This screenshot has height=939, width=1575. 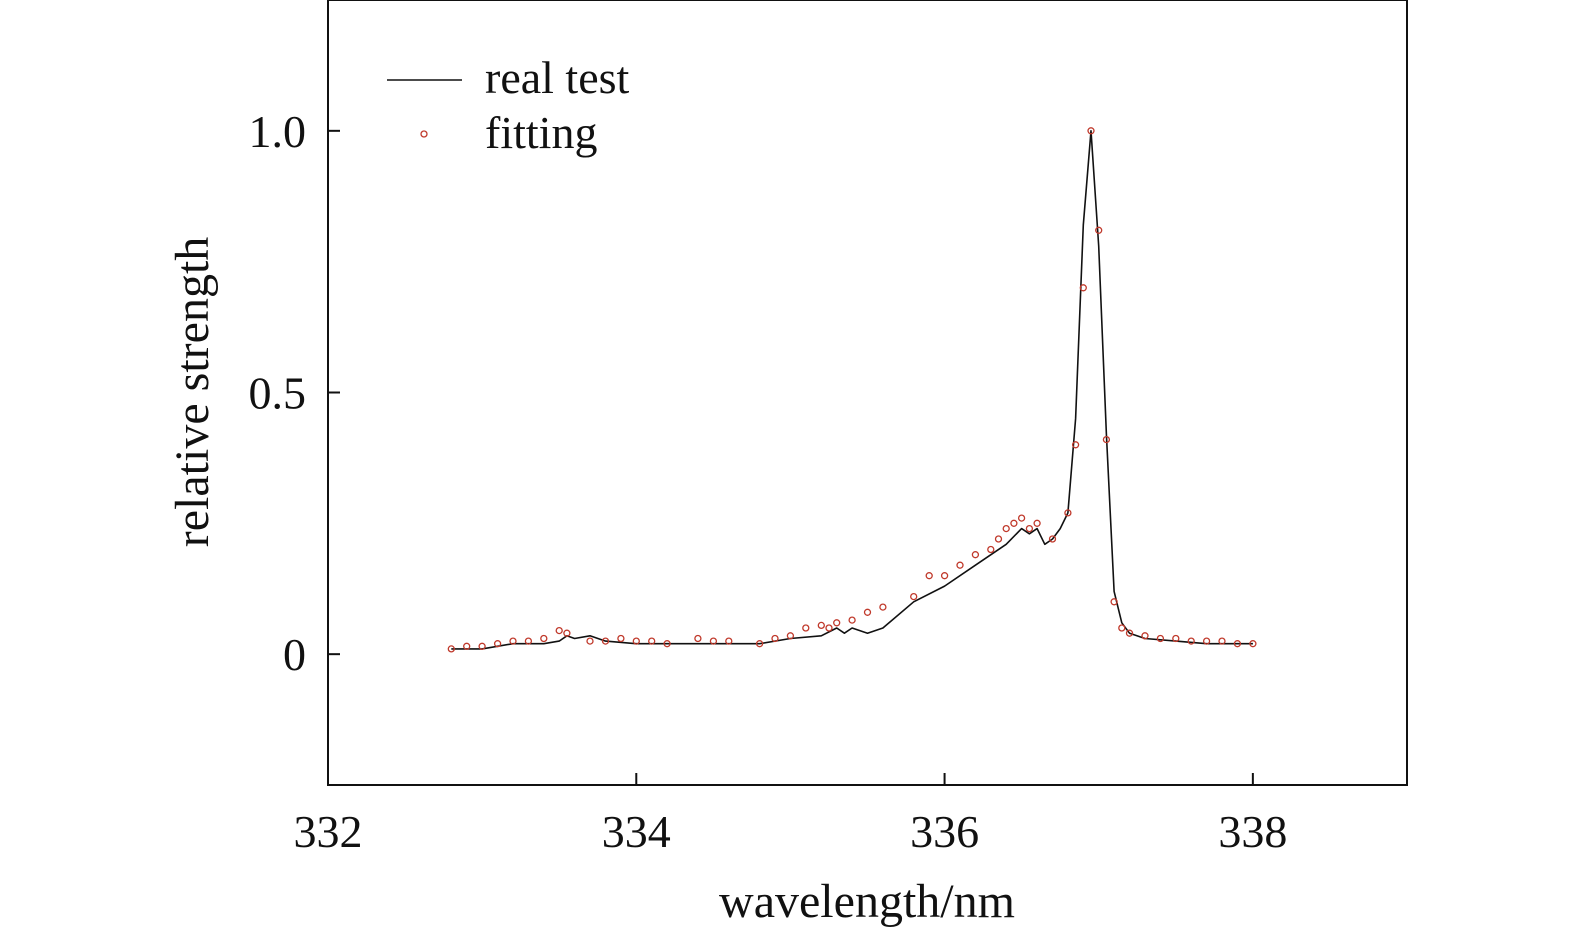 I want to click on legend-marker-swatch, so click(x=424, y=134).